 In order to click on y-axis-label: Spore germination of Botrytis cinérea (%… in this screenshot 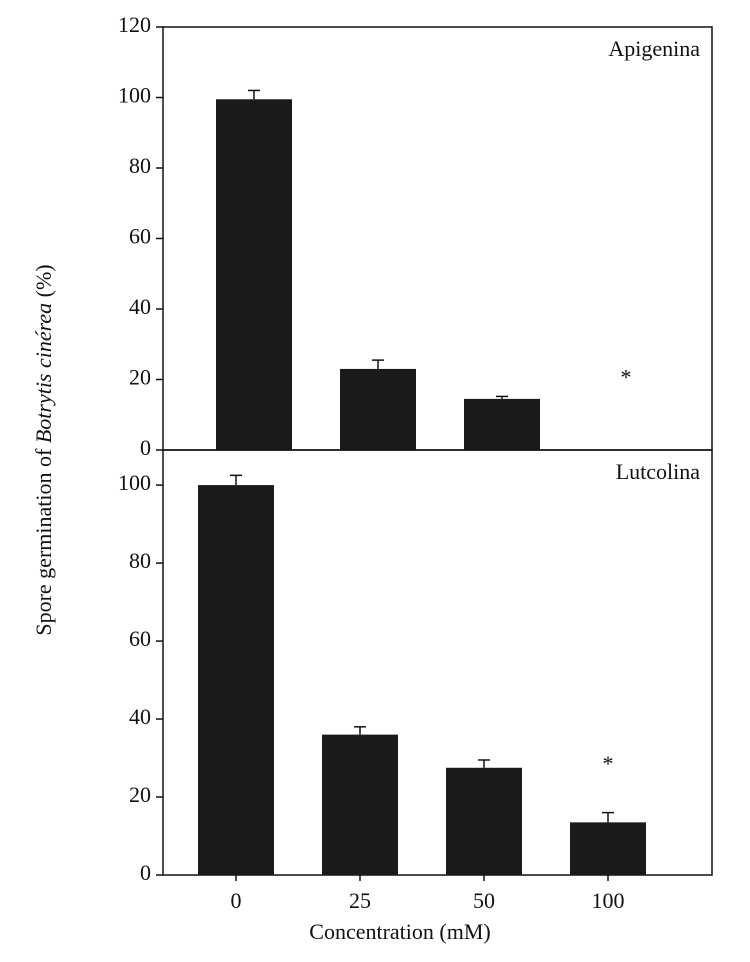, I will do `click(43, 449)`.